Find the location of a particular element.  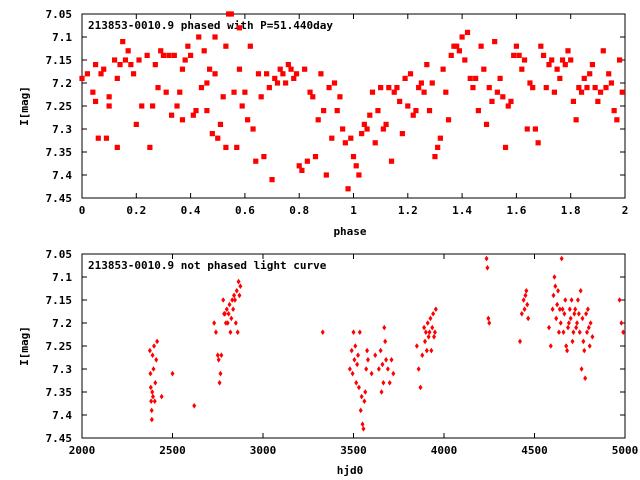

y-tick-label: 7.05 is located at coordinates (59, 254).